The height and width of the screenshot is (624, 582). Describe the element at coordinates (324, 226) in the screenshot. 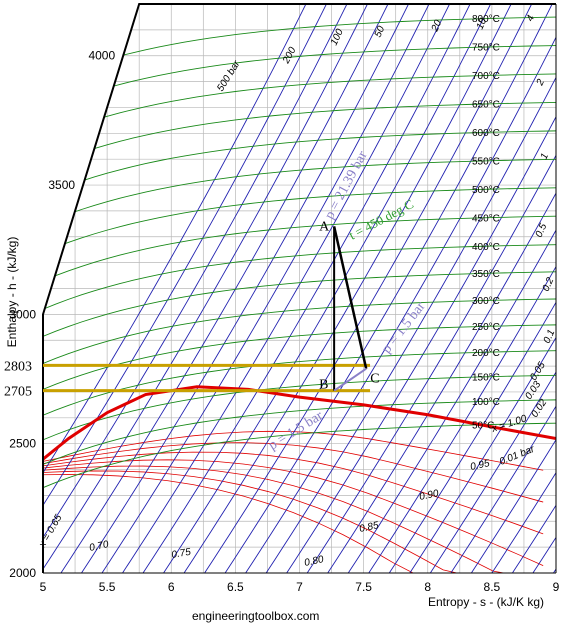

I see `point-label-A: A` at that location.